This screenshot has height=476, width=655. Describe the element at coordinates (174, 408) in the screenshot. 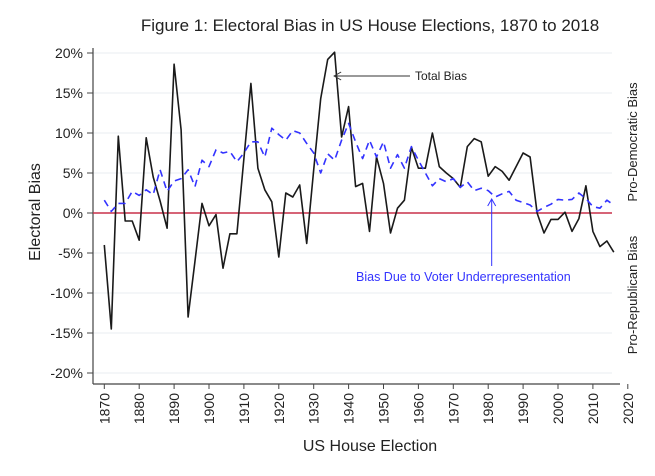

I see `x-tick-label: 1890` at that location.